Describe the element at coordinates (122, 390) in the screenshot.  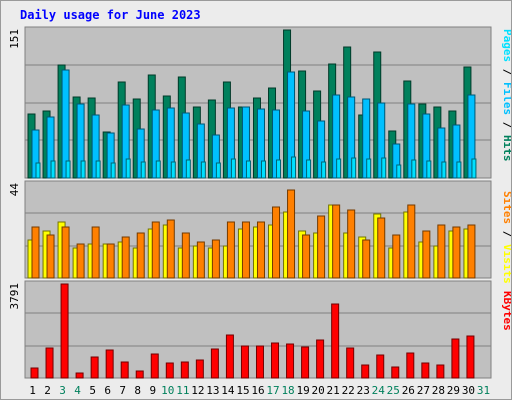
I see `x-tick-label-day-7: 7` at that location.